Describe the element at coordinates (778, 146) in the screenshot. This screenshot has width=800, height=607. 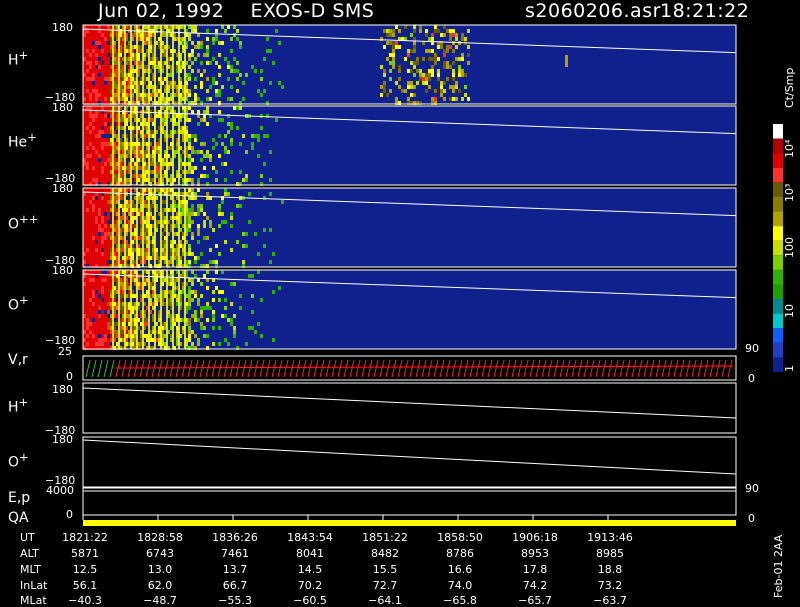
I see `colorbar-segment` at that location.